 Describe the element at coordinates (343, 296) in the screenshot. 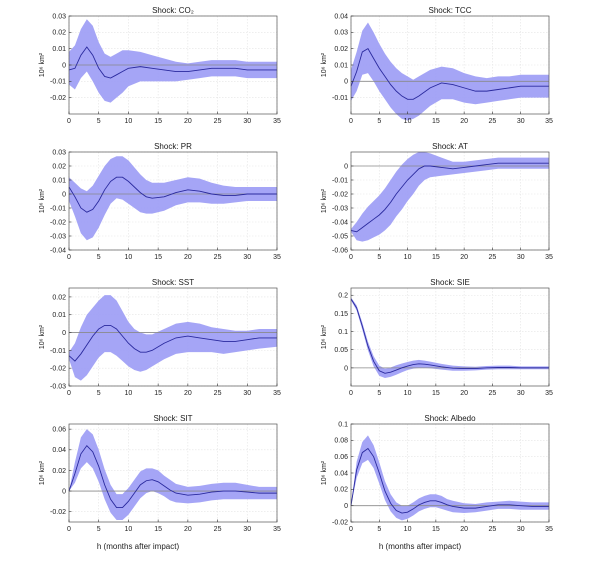

I see `y-tick-label: 0.2` at that location.